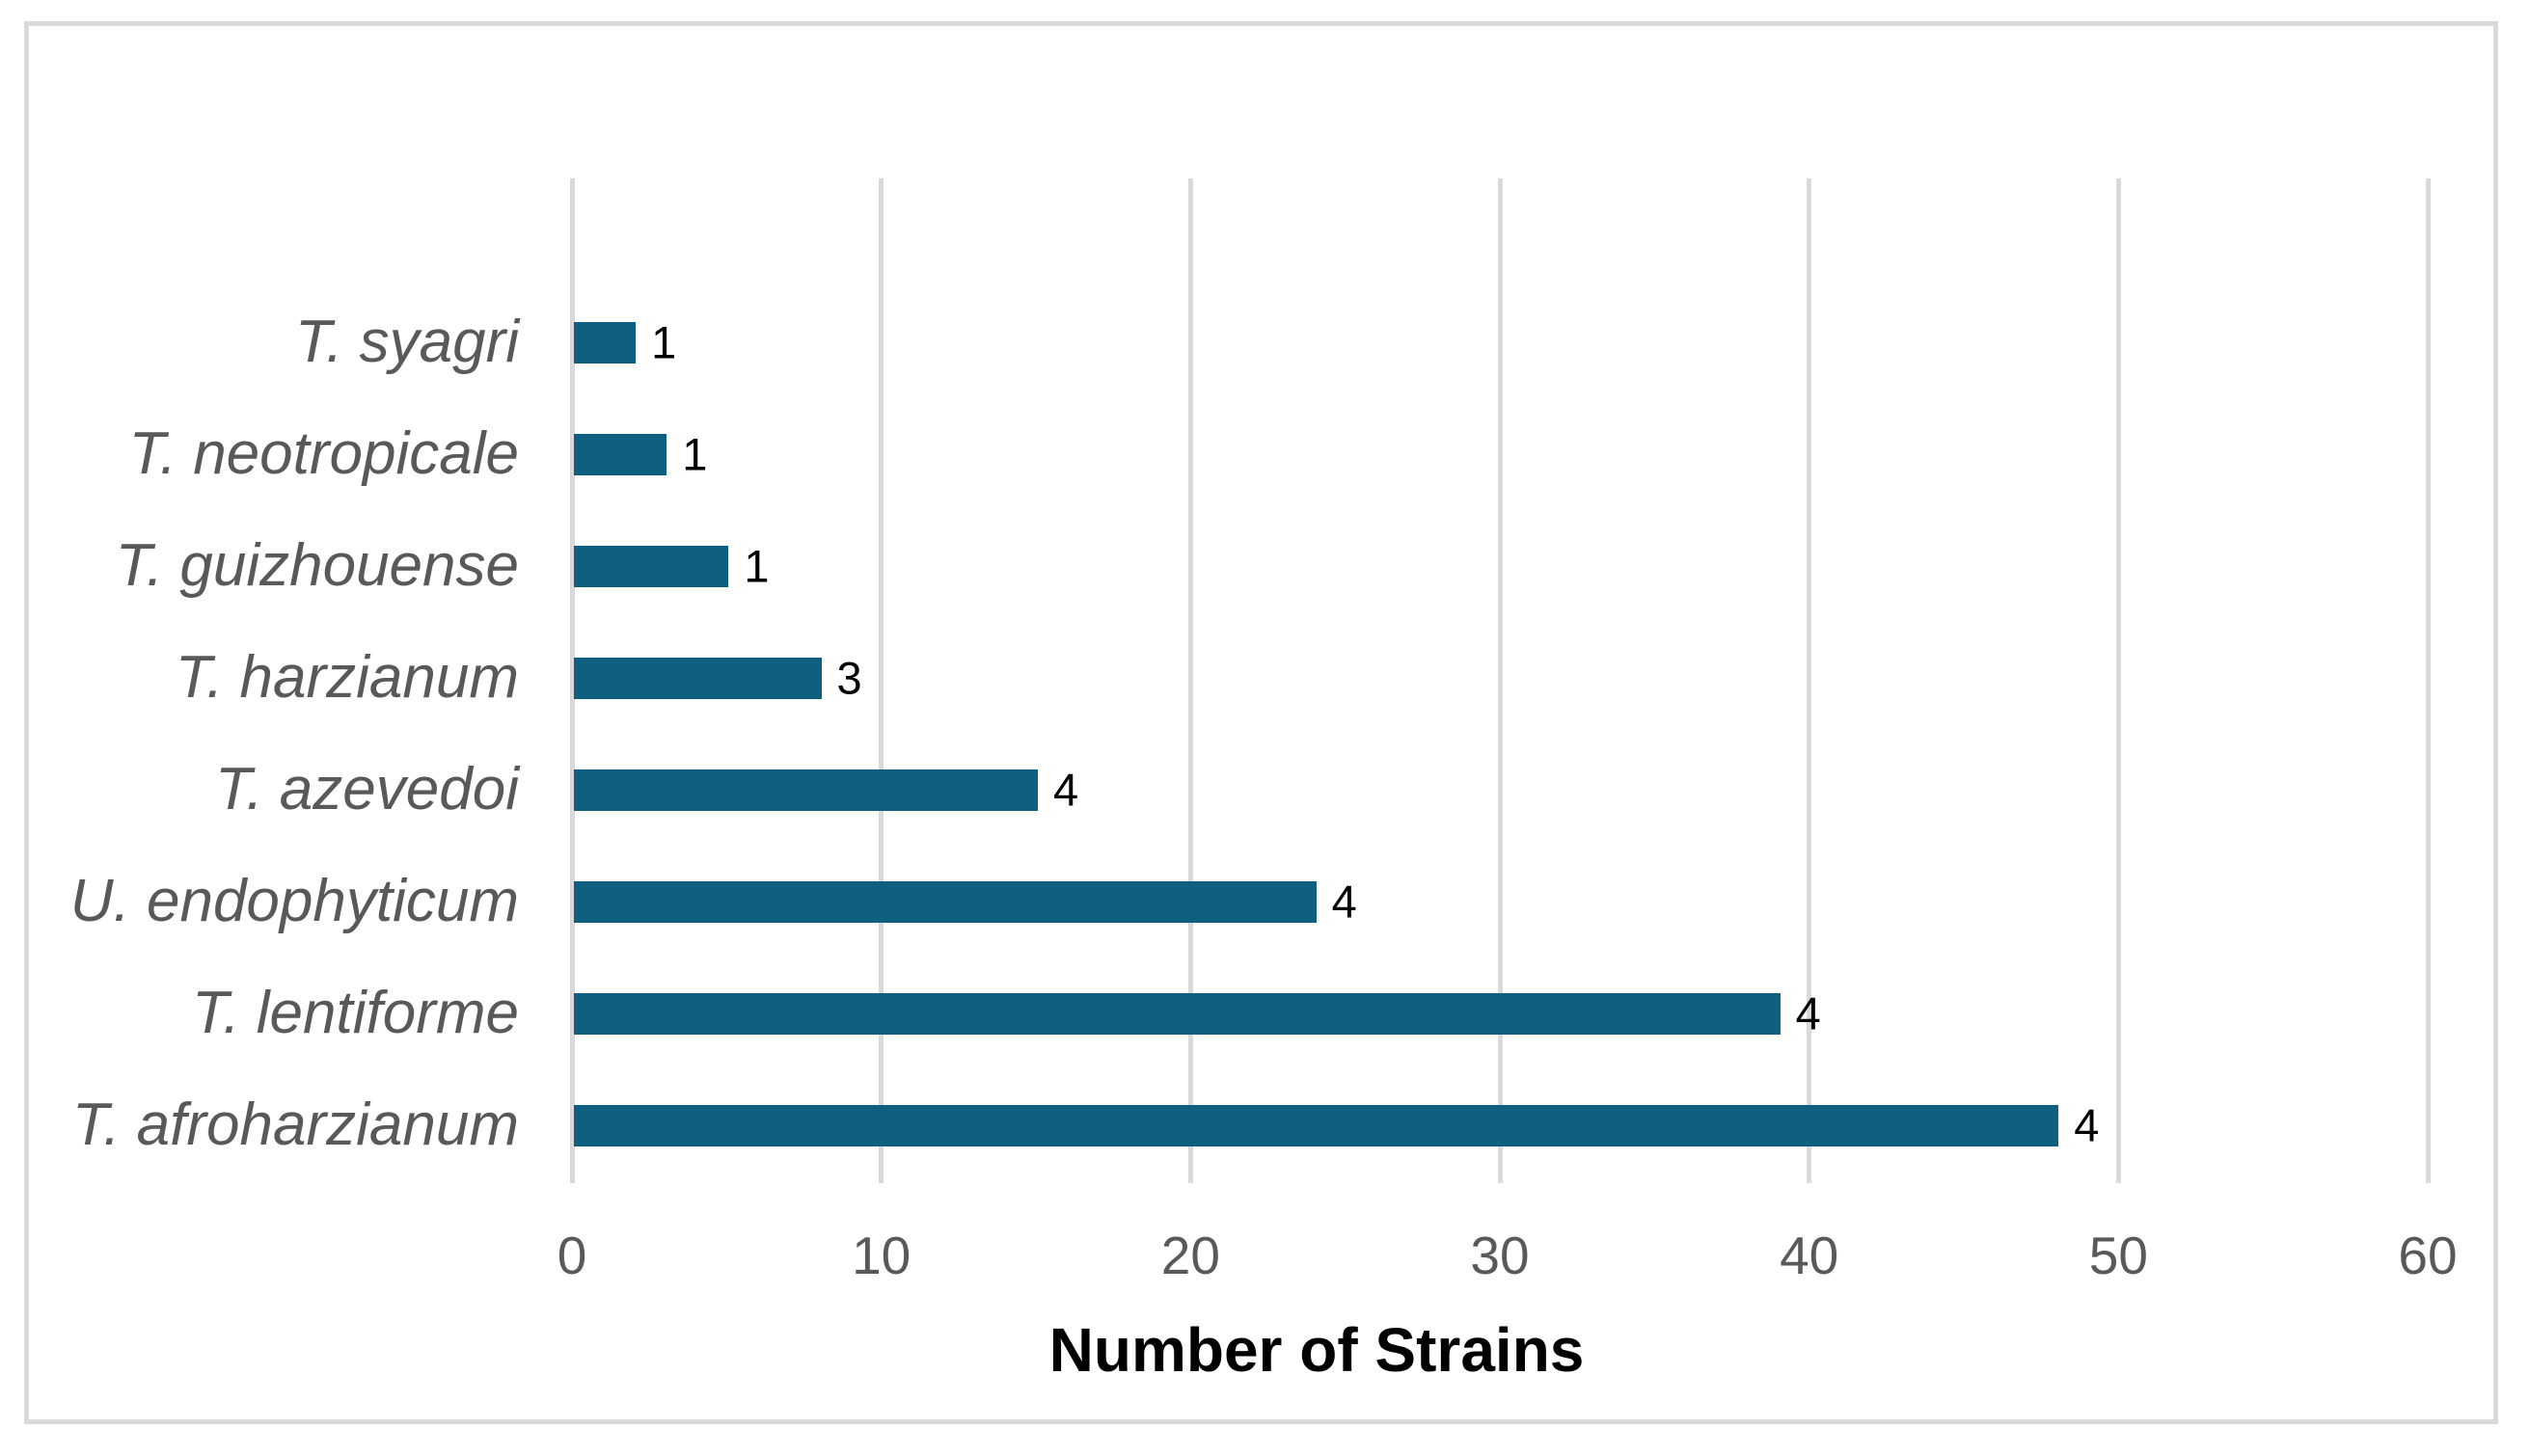 The image size is (2530, 1456). What do you see at coordinates (572, 1256) in the screenshot?
I see `x-tick-label: 0` at bounding box center [572, 1256].